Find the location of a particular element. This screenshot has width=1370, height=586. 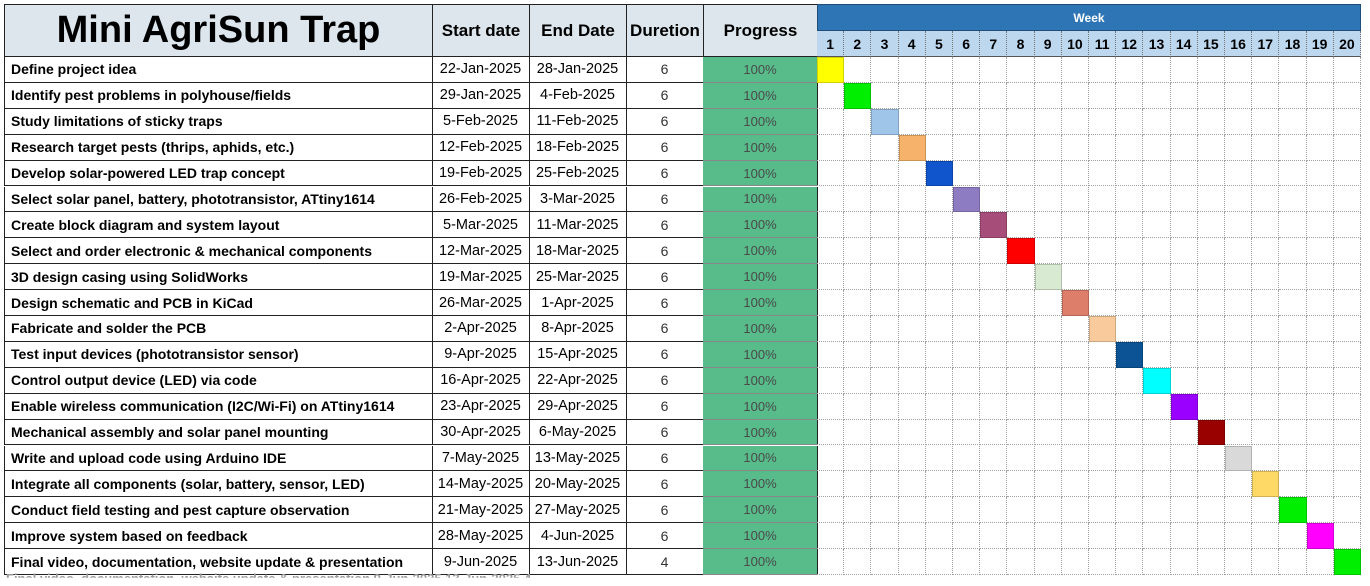

week-number-label: 11 is located at coordinates (1103, 44).